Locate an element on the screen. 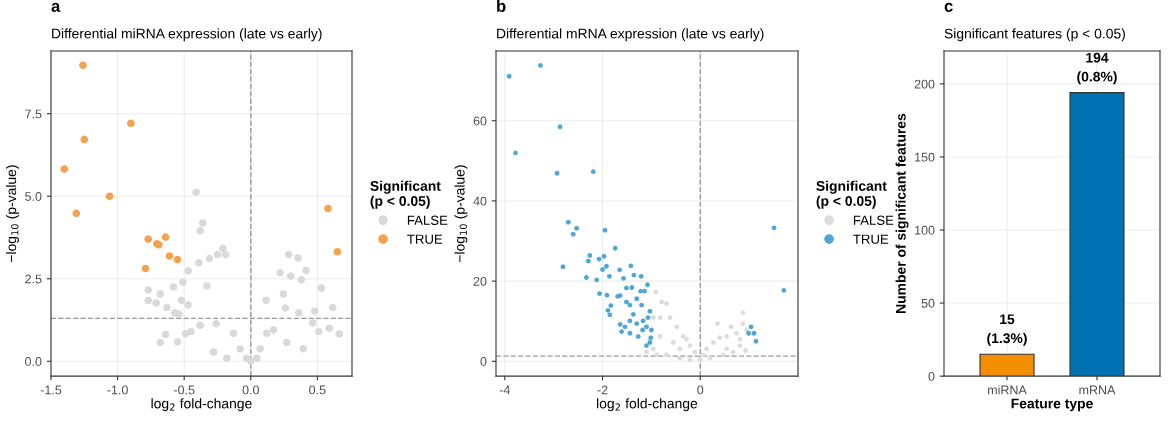  y-tick-label: 20 is located at coordinates (480, 281).